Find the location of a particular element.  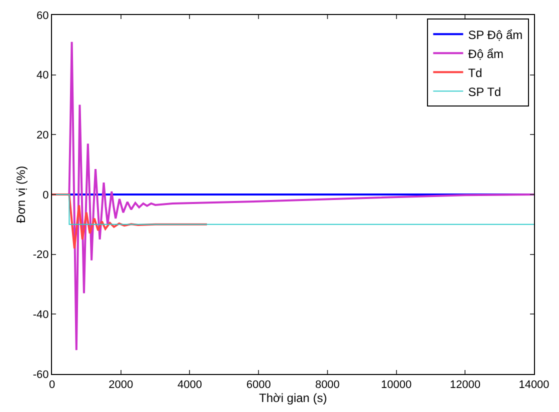

y-tick-label: 60 is located at coordinates (42, 16).